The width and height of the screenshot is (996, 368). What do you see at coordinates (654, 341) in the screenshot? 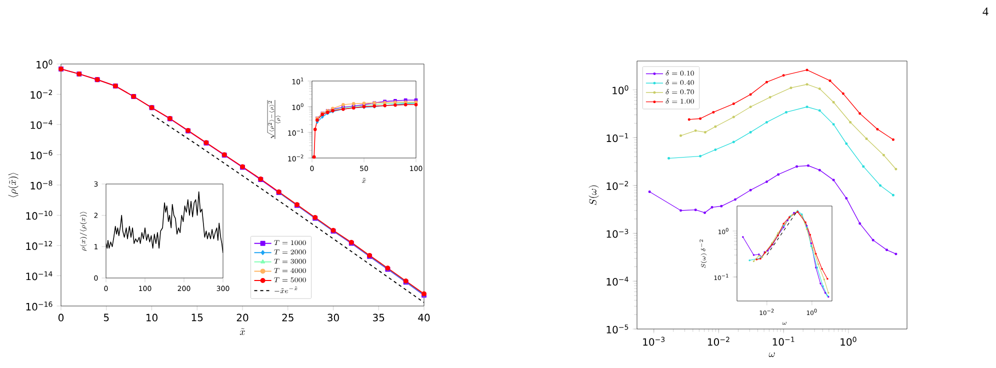
I see `x-tick-label: 10$^{−3}$` at bounding box center [654, 341].